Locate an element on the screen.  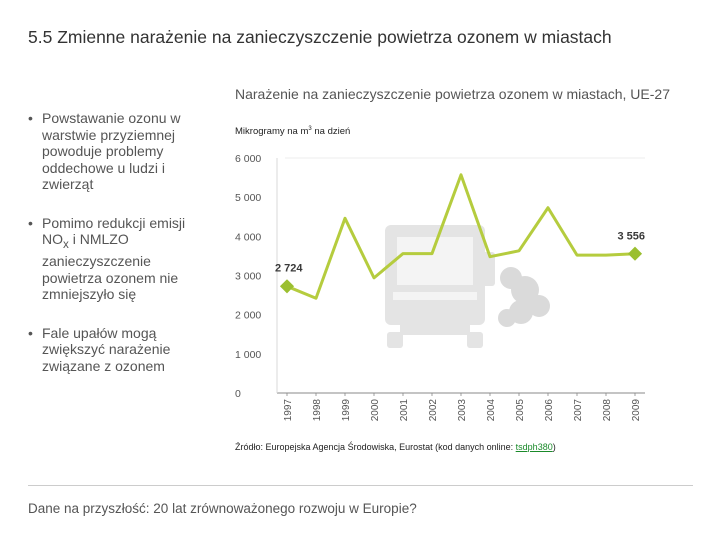
x-tick-label: 2003 is located at coordinates (462, 410).